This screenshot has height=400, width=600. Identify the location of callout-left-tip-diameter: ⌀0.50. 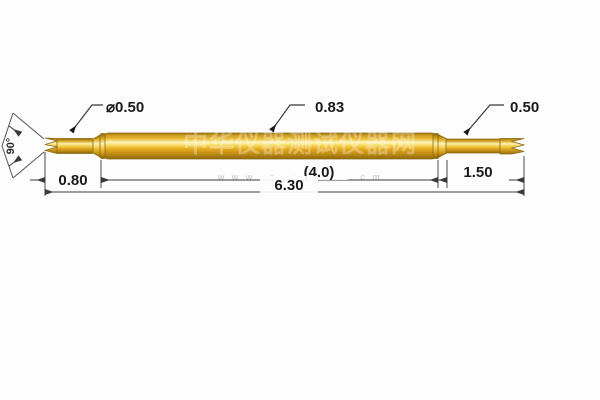
(106, 116).